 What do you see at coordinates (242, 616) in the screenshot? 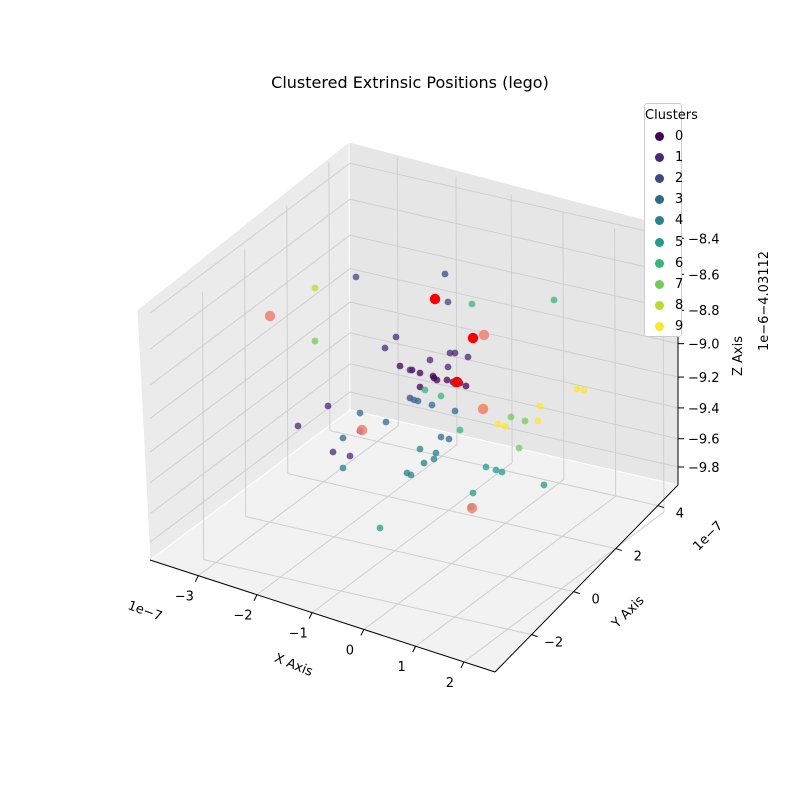
I see `x-tick-label: −2` at bounding box center [242, 616].